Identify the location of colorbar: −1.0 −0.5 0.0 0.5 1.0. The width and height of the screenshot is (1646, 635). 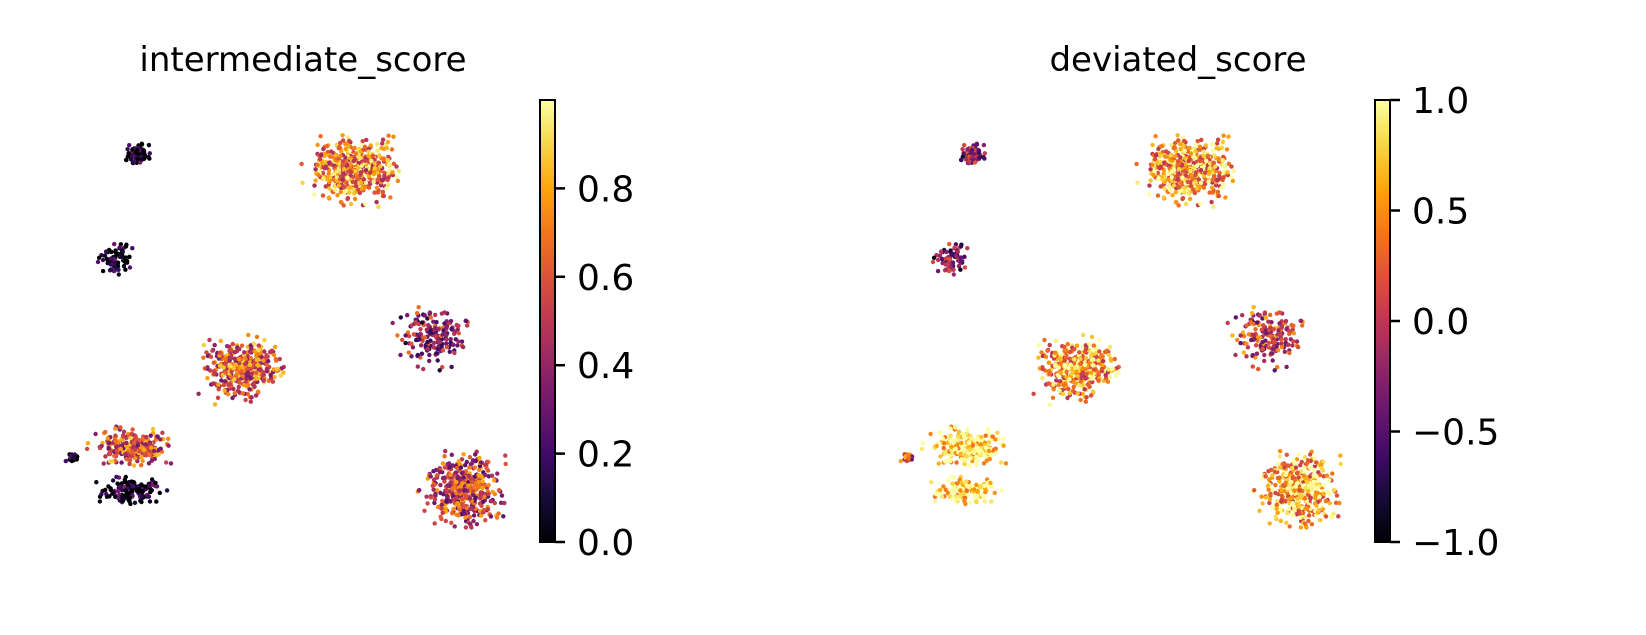
(1436, 322).